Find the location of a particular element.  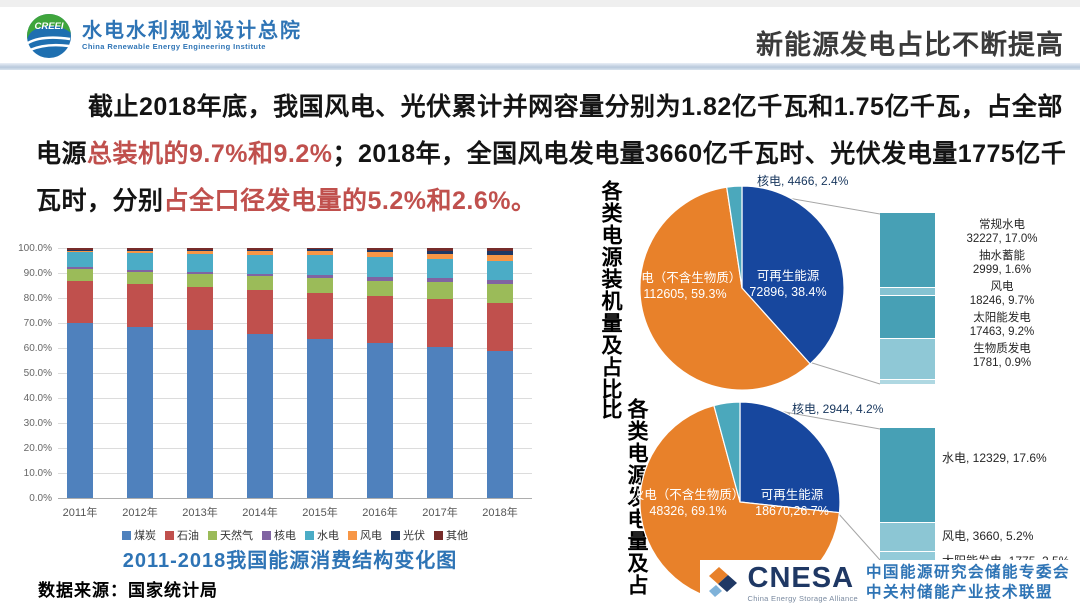

legend-label: 风电 is located at coordinates (371, 536).